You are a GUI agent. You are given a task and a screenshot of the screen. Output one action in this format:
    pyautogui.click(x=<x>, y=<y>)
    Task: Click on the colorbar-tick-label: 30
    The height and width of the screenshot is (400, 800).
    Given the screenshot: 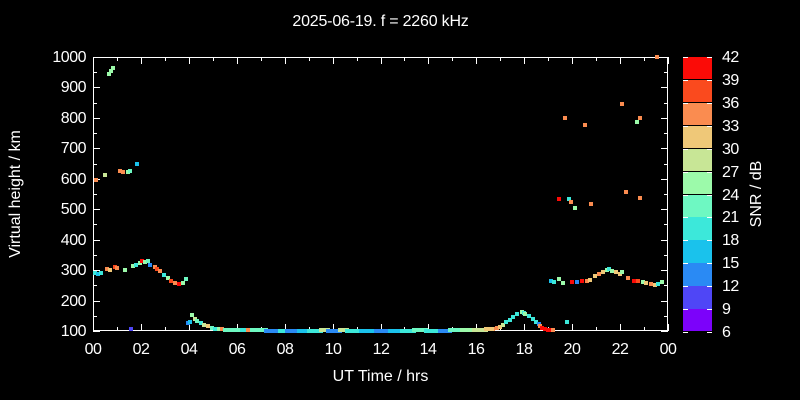 What is the action you would take?
    pyautogui.click(x=730, y=149)
    